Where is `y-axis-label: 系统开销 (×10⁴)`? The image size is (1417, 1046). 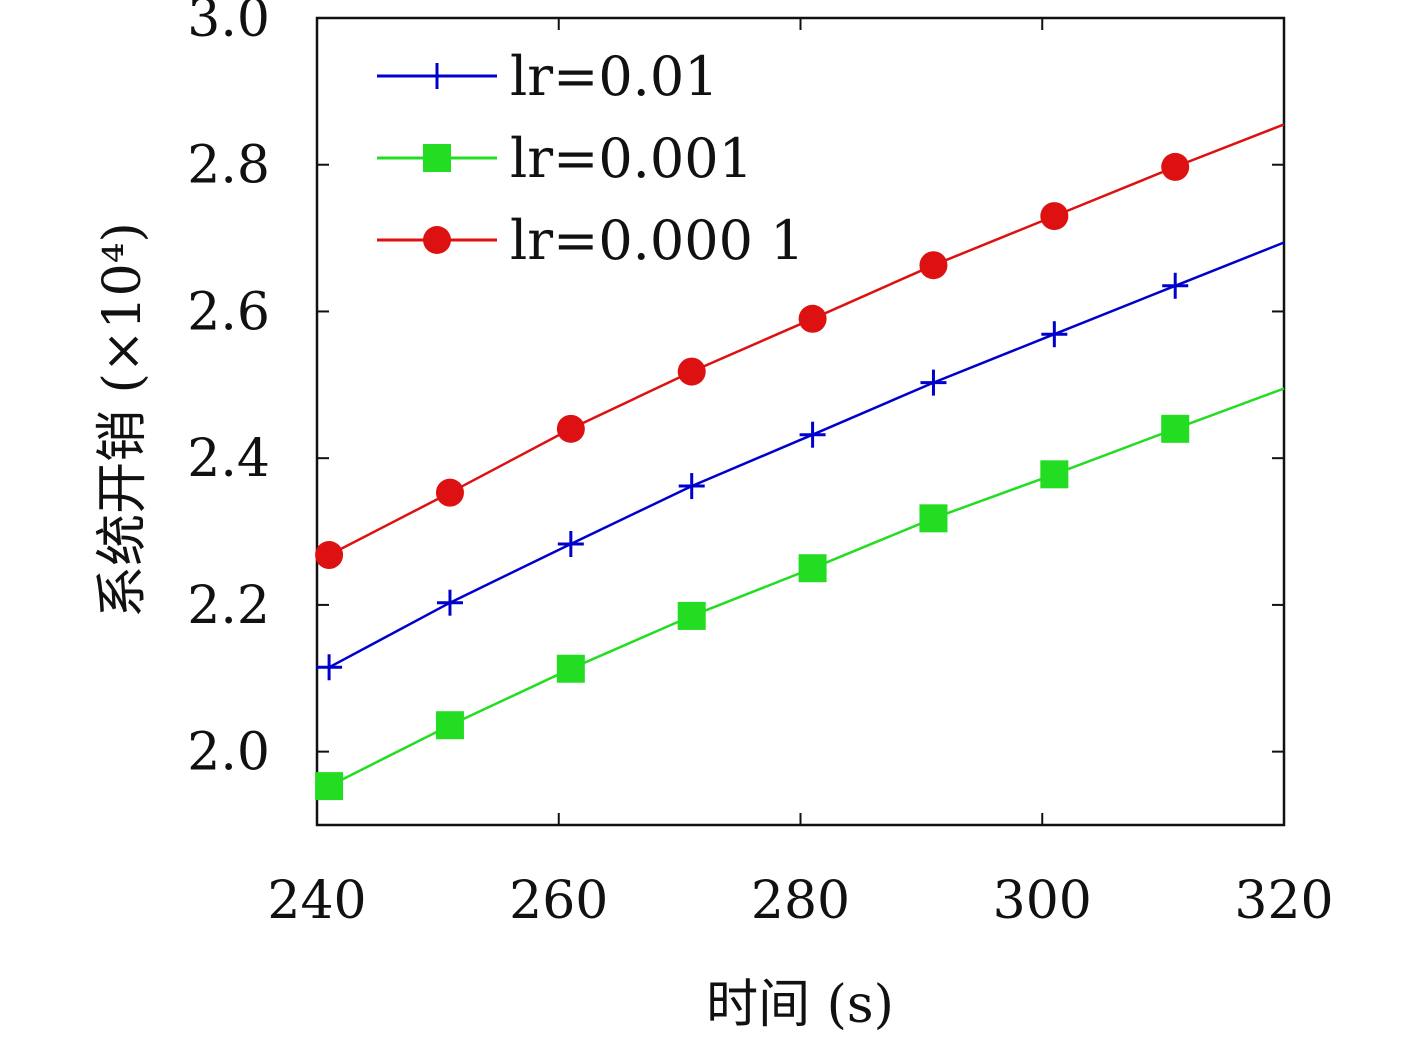
y-axis-label: 系统开销 (×10⁴) is located at coordinates (123, 420).